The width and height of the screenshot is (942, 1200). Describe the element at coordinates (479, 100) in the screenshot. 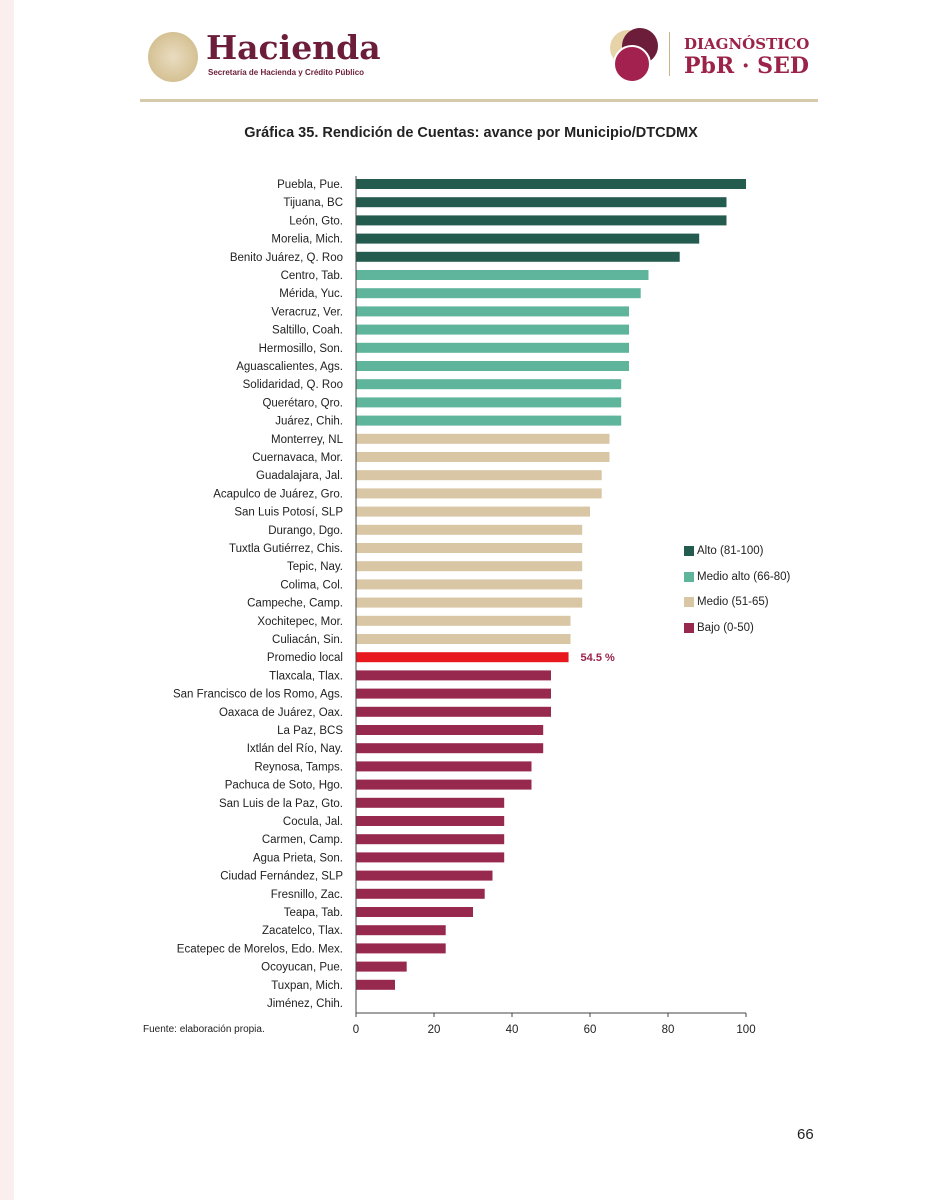

I see `header-rule` at that location.